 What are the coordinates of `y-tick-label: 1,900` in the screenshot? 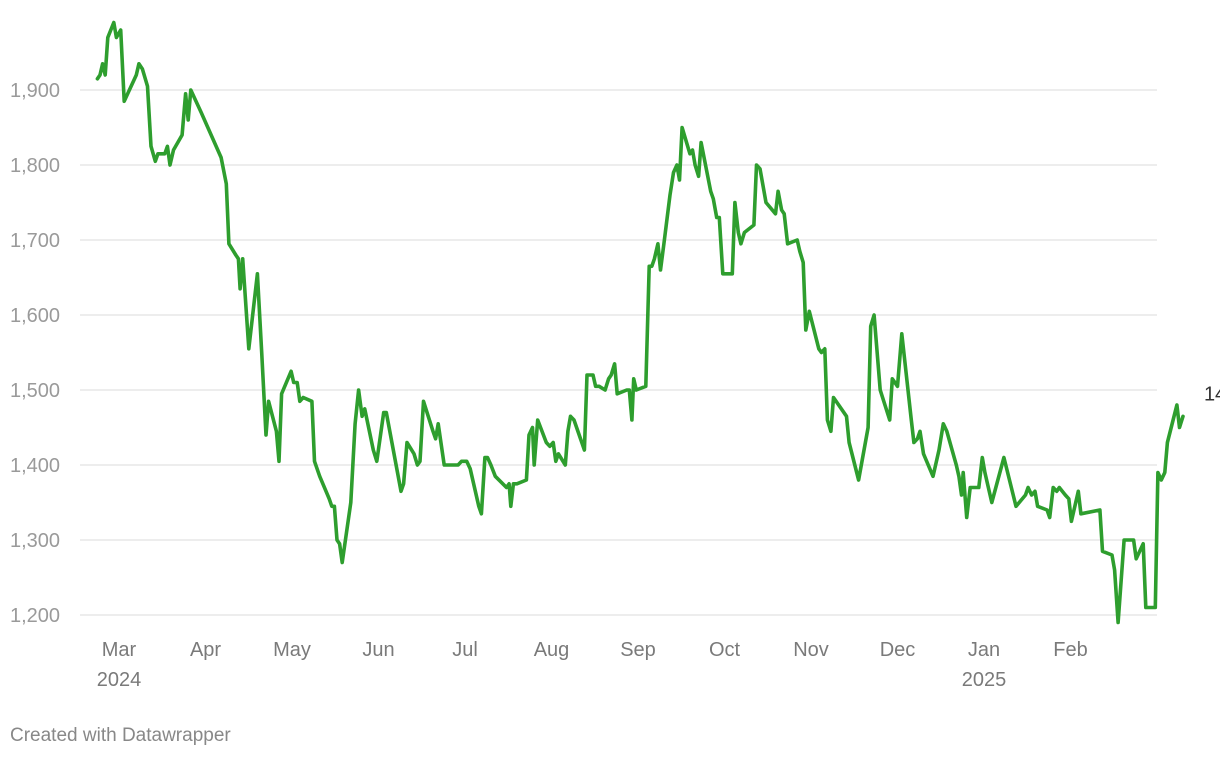 It's located at (35, 91).